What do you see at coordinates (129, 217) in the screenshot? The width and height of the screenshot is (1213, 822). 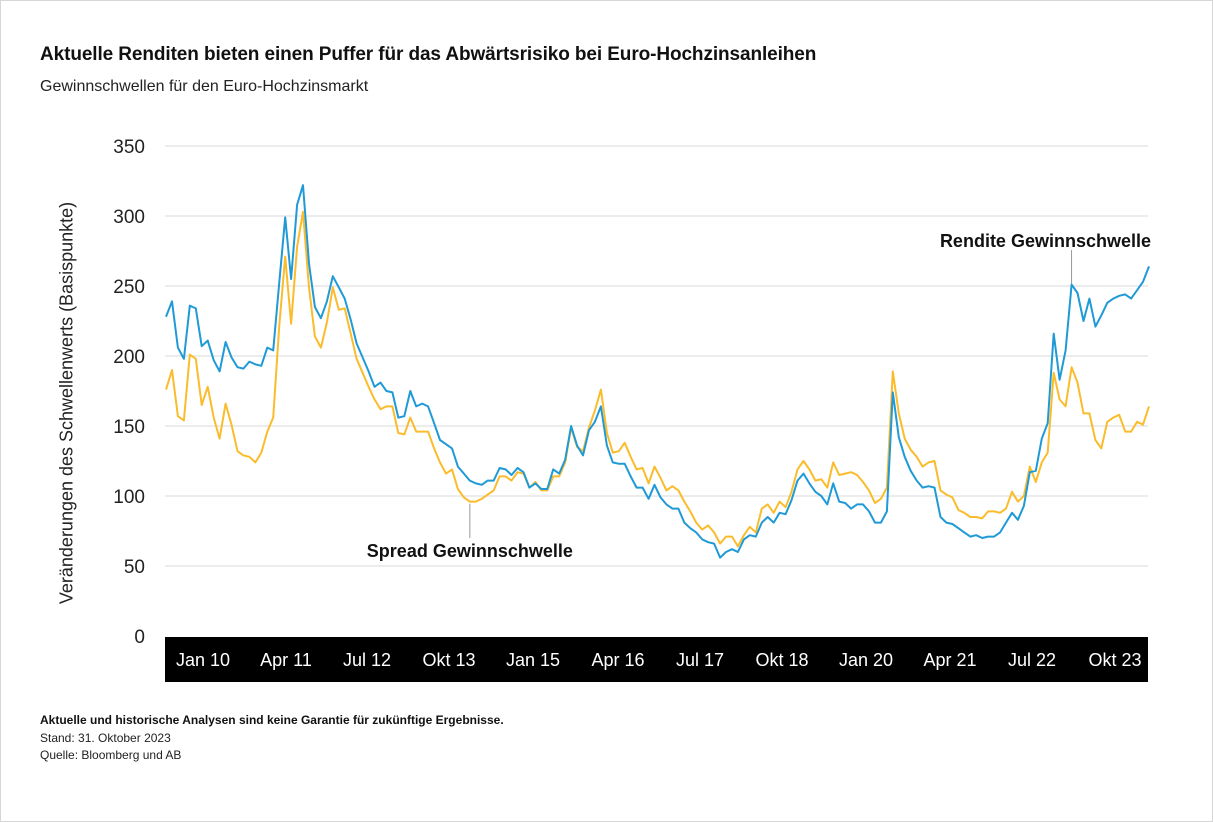 I see `y-tick-label: 300` at bounding box center [129, 217].